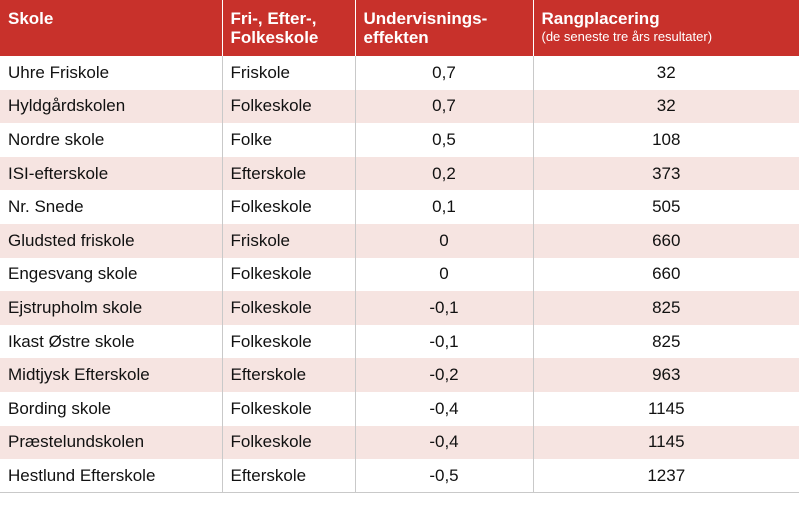 This screenshot has height=506, width=800. What do you see at coordinates (111, 442) in the screenshot?
I see `cell-school: Præstelundskolen` at bounding box center [111, 442].